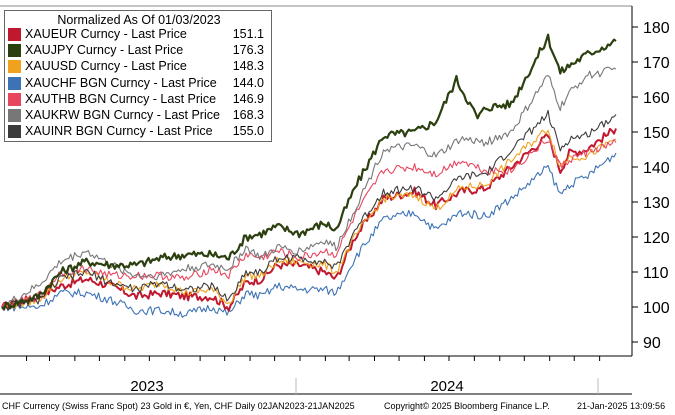 The width and height of the screenshot is (675, 415). I want to click on legend-entry: XAUEUR Curncy - Last Price 151.1, so click(139, 34).